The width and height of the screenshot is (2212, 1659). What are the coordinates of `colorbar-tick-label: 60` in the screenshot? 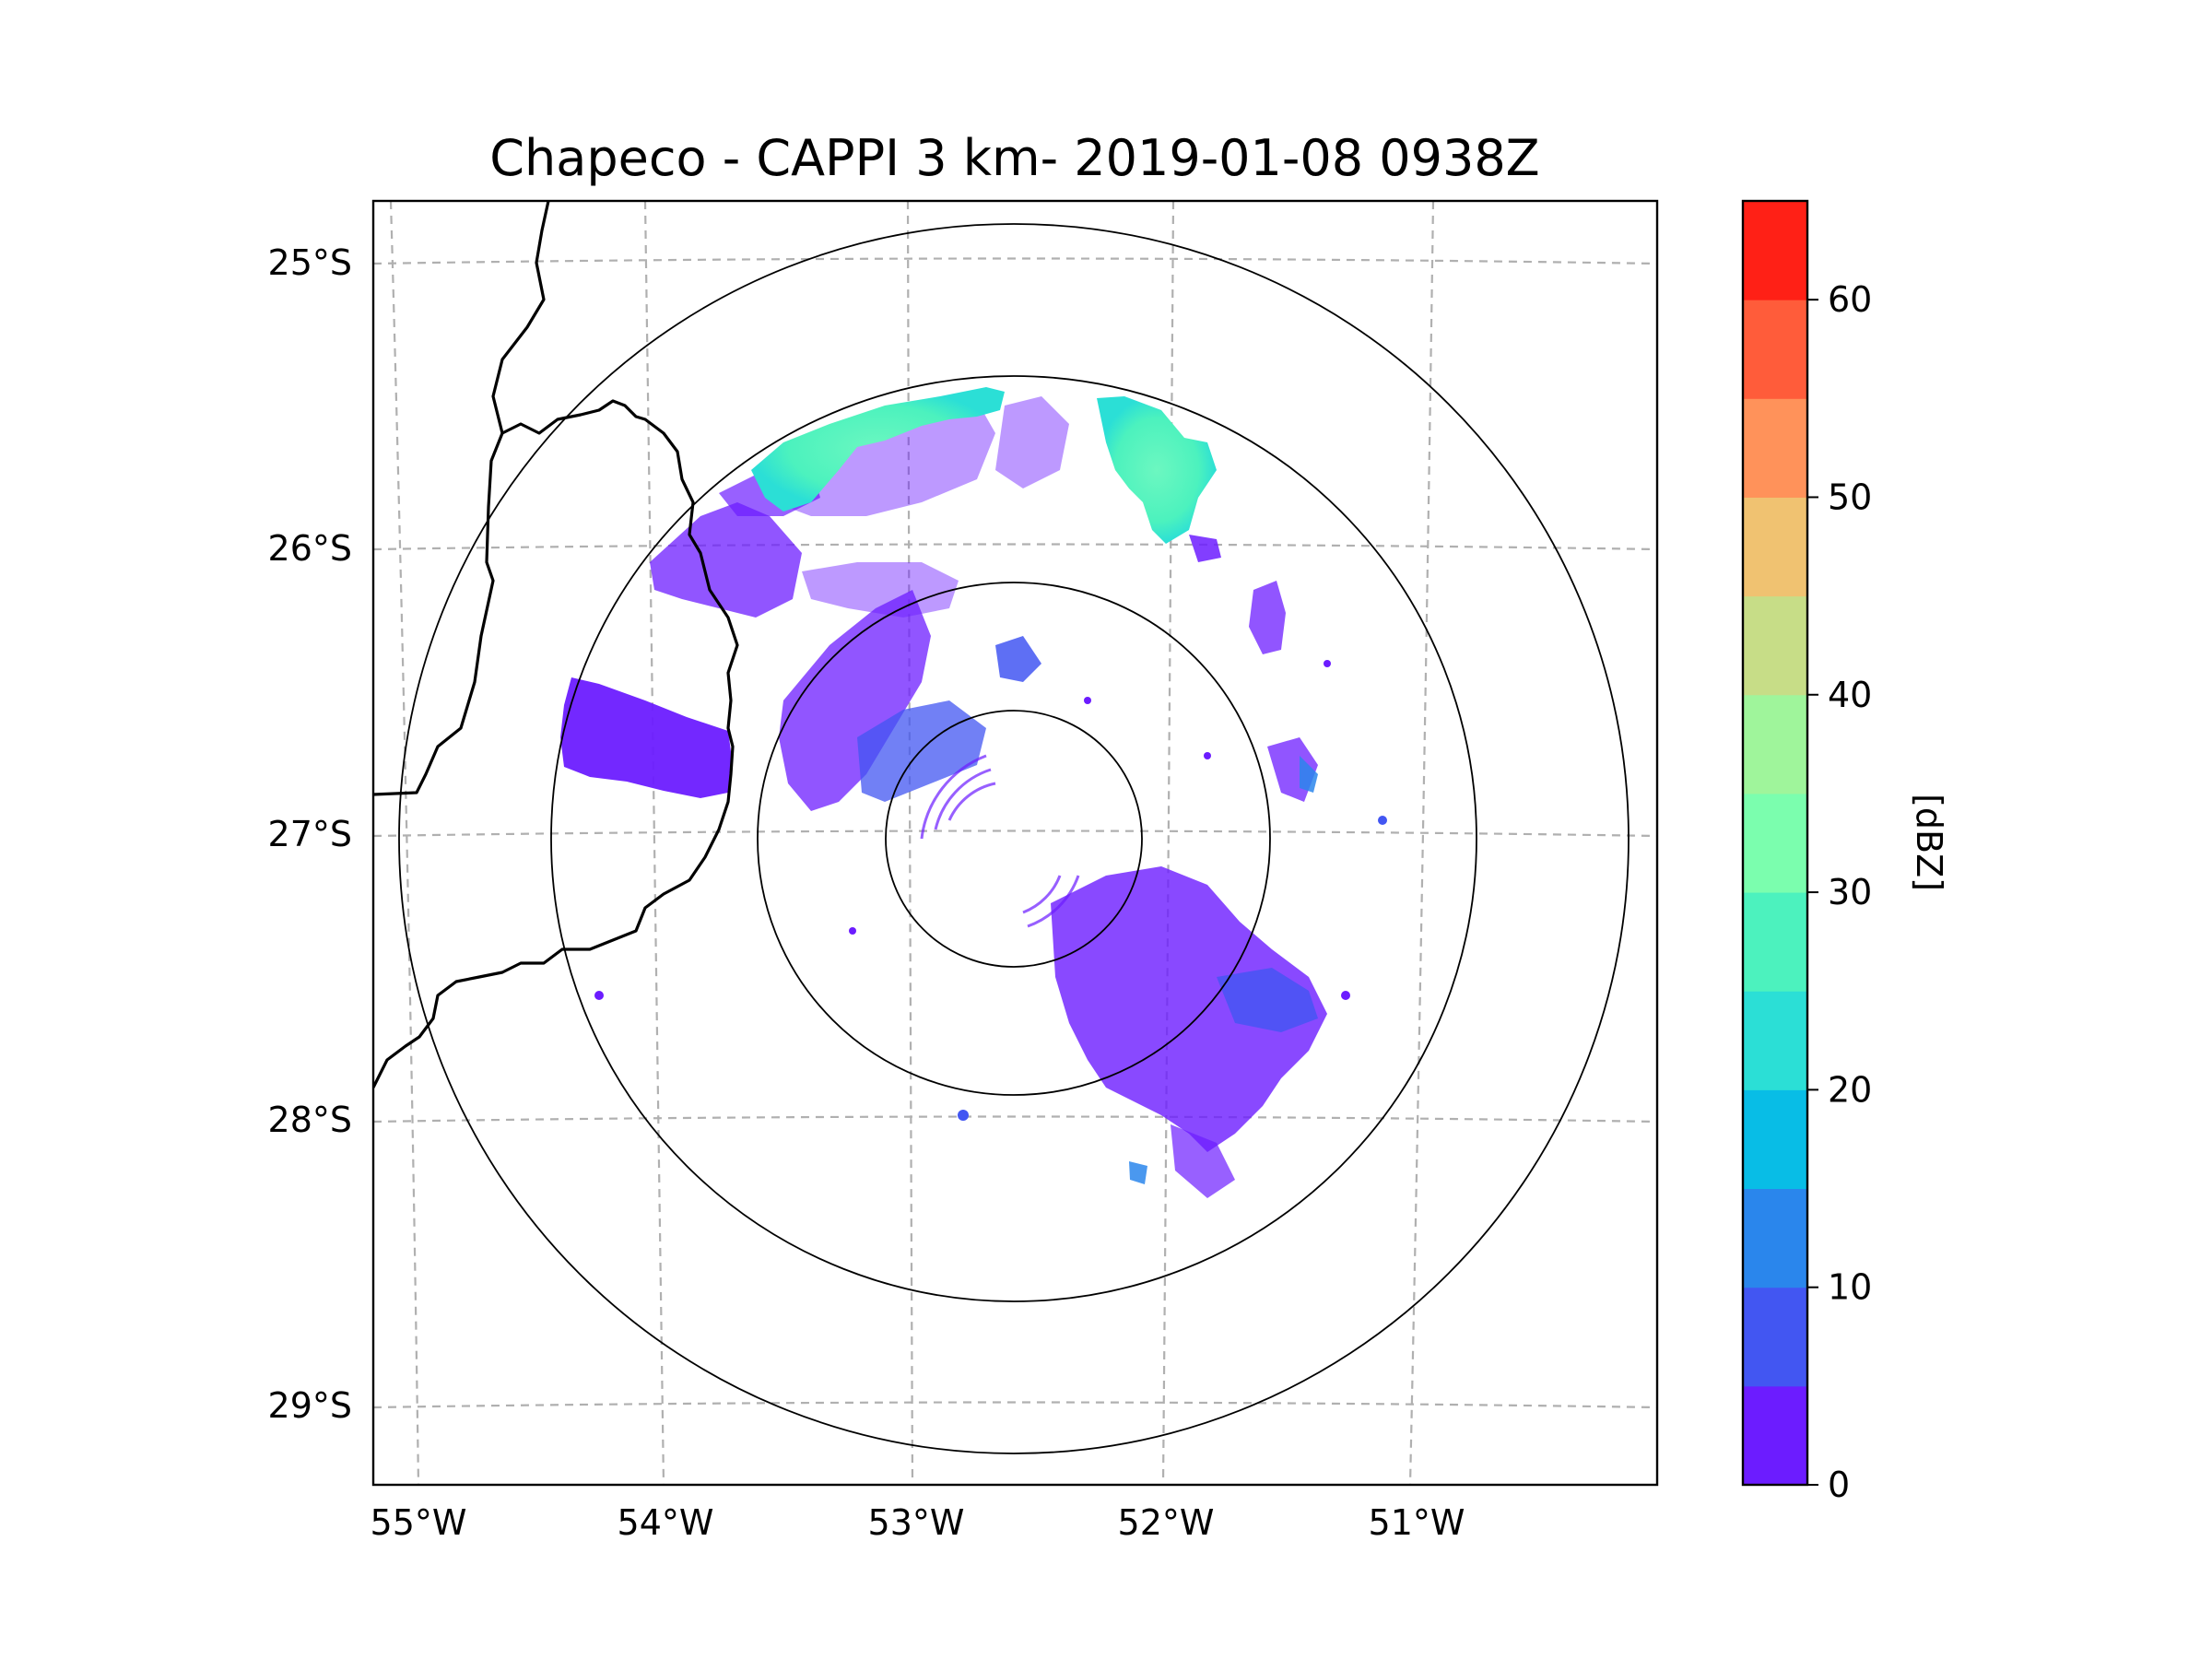 It's located at (1850, 299).